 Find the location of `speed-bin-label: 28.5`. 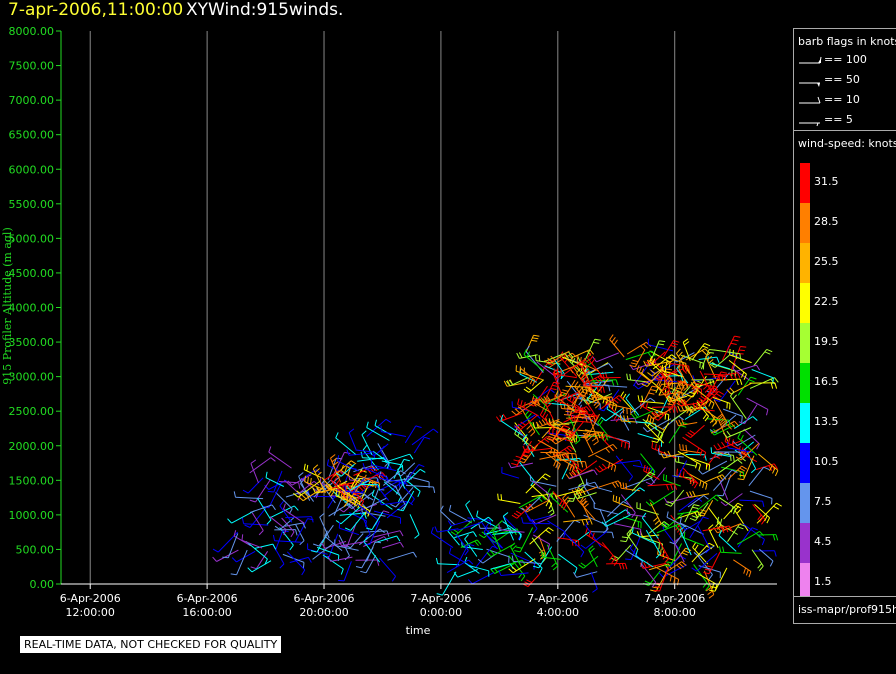

speed-bin-label: 28.5 is located at coordinates (826, 221).